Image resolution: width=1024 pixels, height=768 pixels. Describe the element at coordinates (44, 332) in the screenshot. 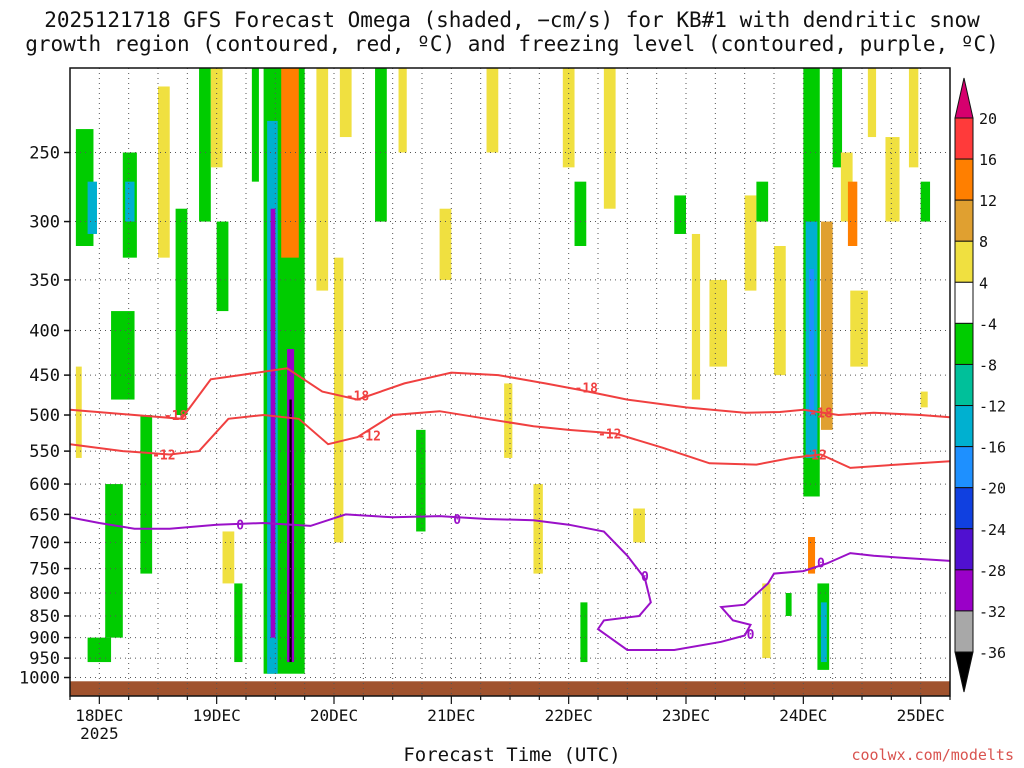

I see `y-tick-label: 400` at that location.